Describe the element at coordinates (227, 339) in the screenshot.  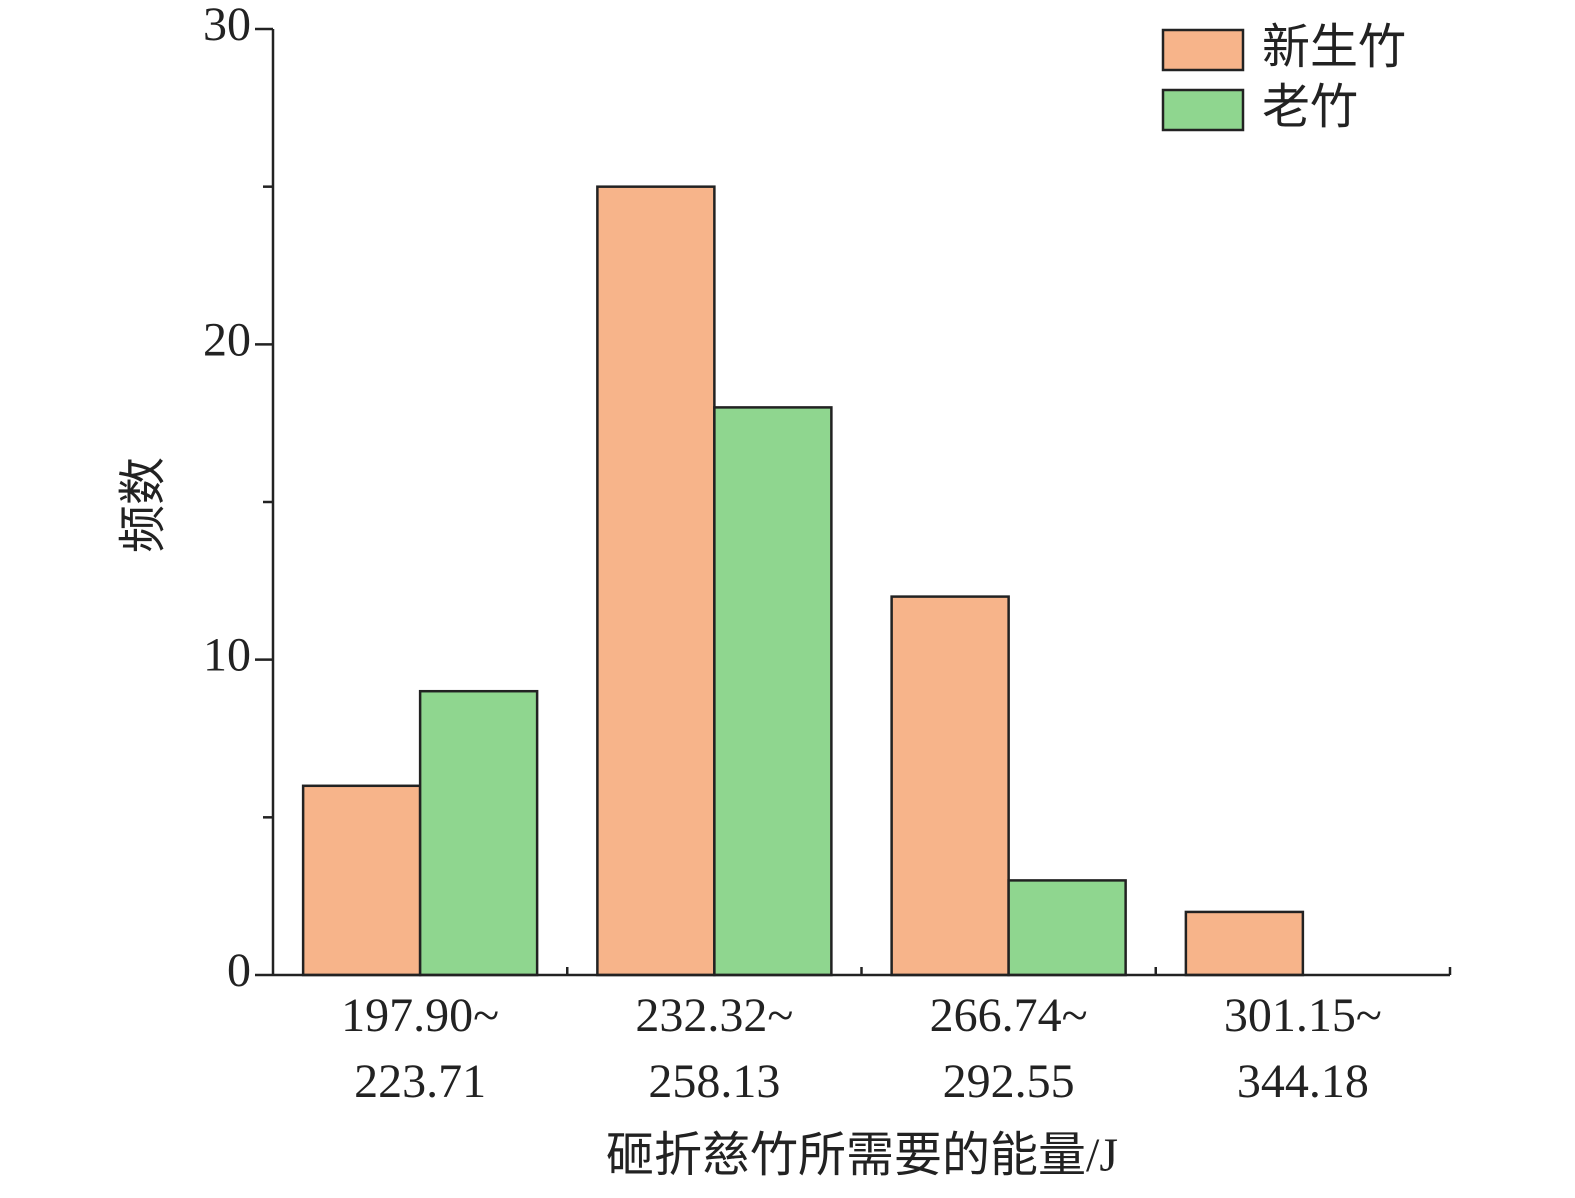
I see `y-tick-label: 20` at that location.